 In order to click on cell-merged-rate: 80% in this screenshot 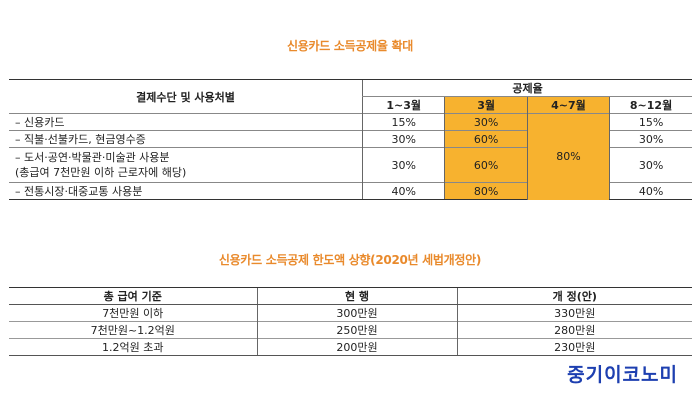, I will do `click(568, 156)`.